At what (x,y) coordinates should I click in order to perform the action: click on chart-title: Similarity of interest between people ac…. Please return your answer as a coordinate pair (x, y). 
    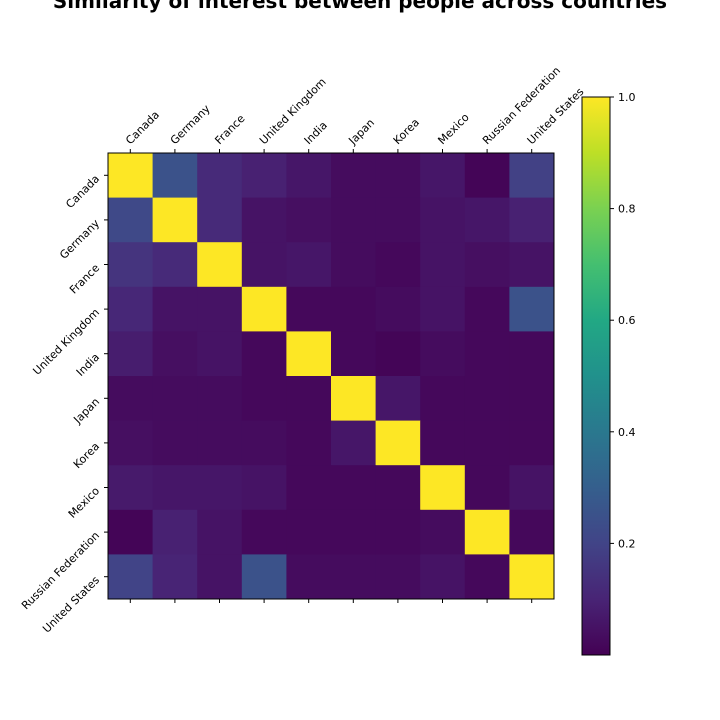
    Looking at the image, I should click on (360, 6).